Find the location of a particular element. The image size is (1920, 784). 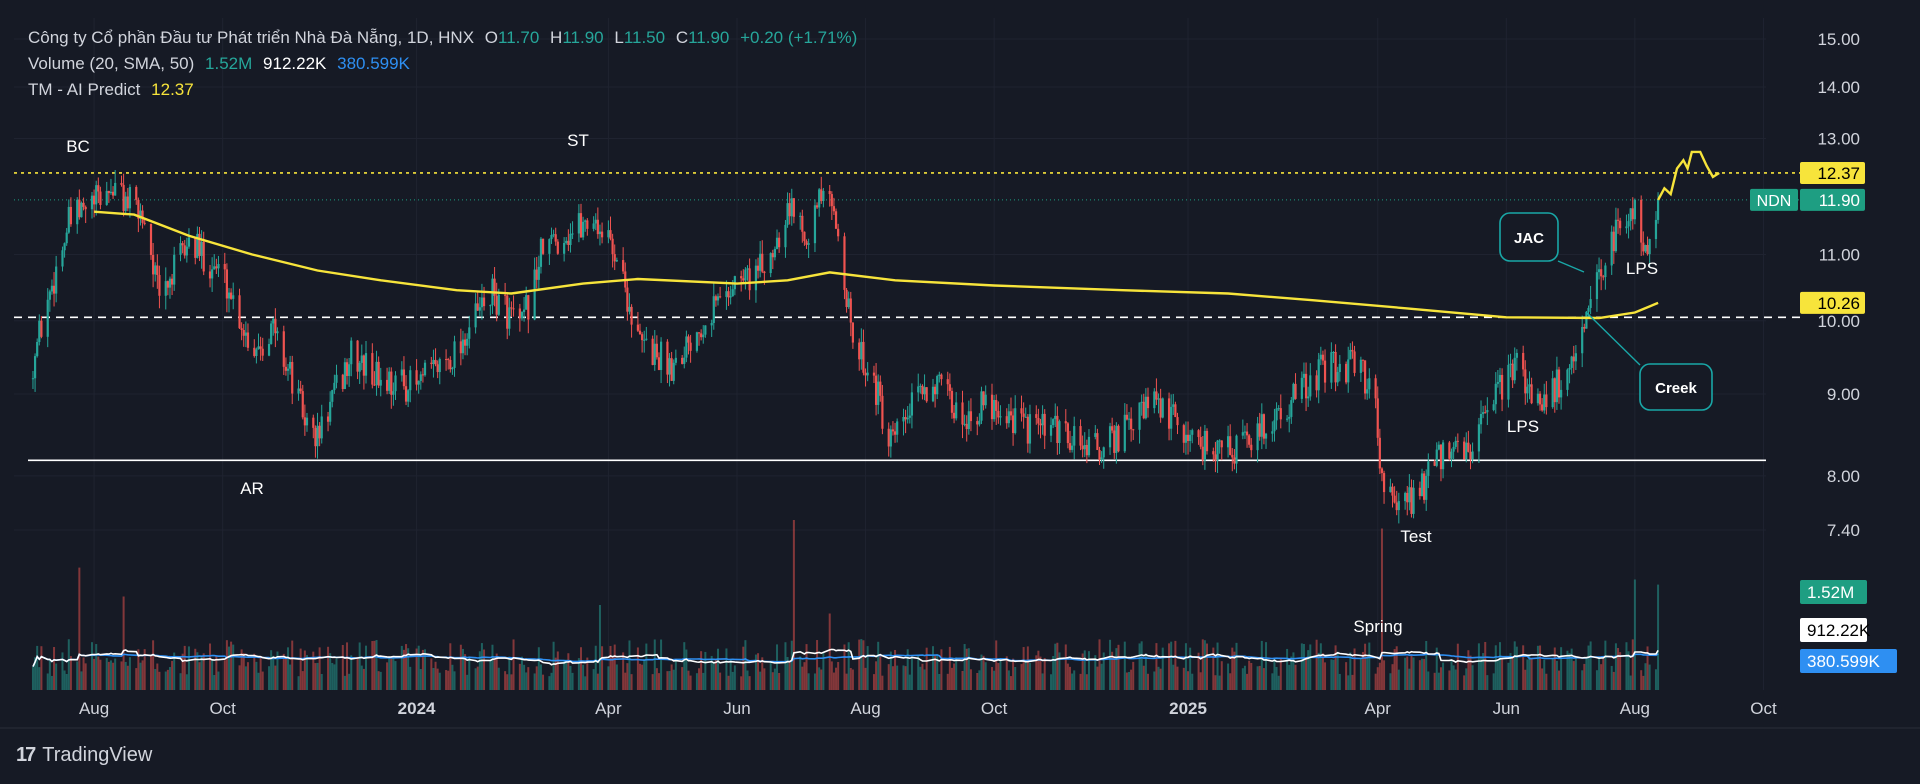

footer-brand: 17 TradingView is located at coordinates (84, 755).